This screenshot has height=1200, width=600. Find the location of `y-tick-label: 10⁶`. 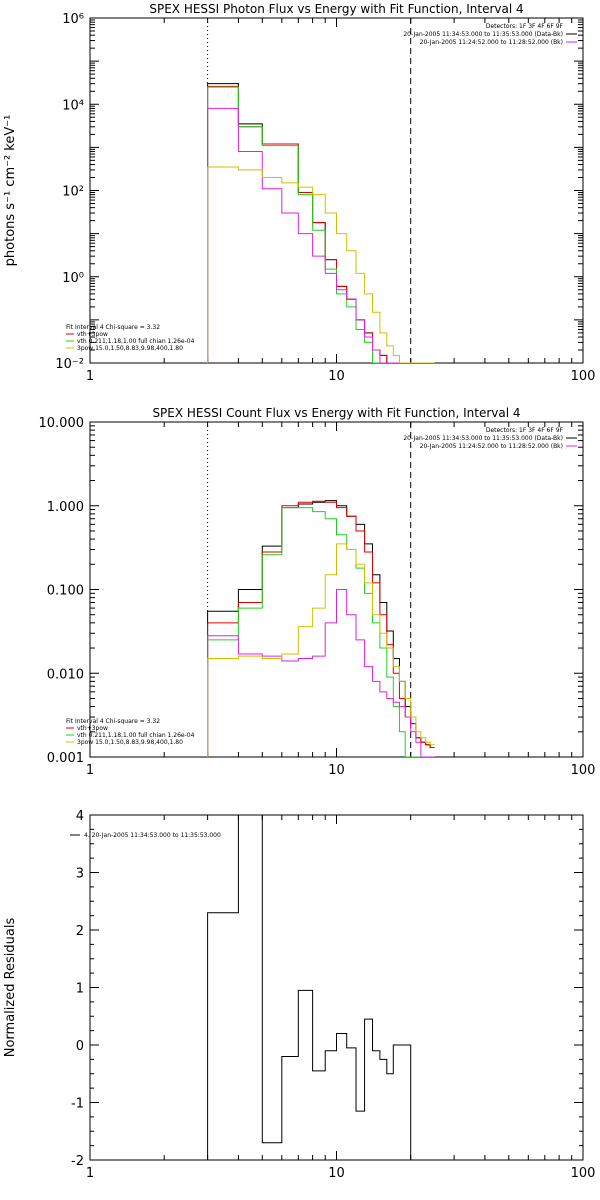

y-tick-label: 10⁶ is located at coordinates (73, 19).